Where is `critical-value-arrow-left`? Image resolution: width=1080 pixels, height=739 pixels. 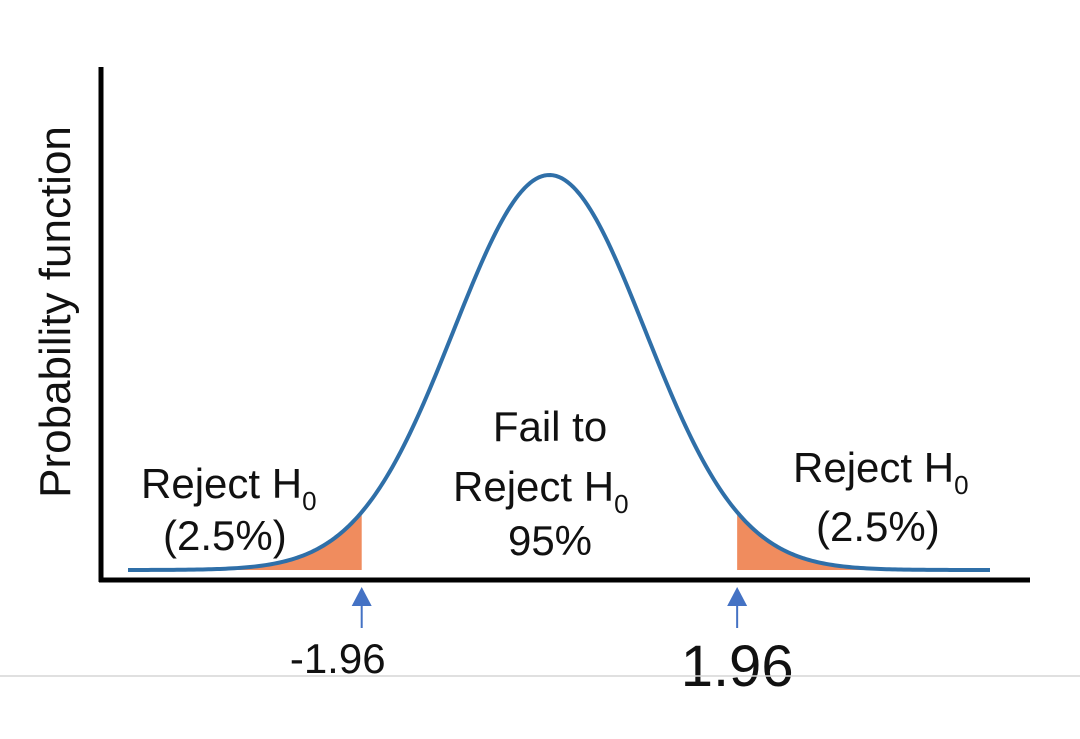
critical-value-arrow-left is located at coordinates (361, 607).